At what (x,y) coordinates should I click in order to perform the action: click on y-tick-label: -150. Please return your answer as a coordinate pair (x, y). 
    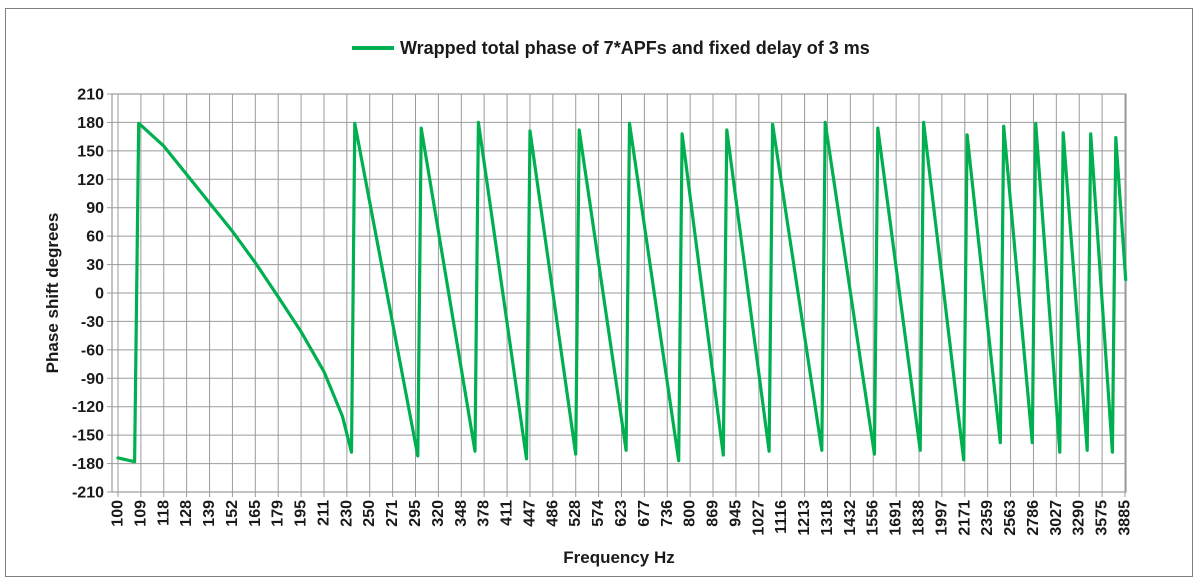
    Looking at the image, I should click on (88, 436).